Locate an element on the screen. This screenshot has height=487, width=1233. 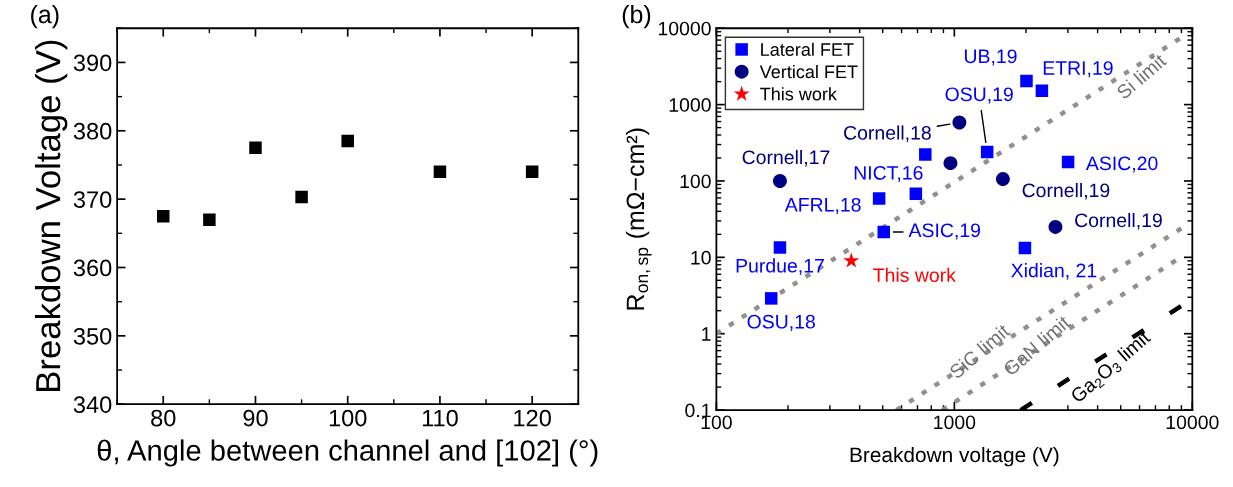
annotation: OSU,19 is located at coordinates (979, 95).